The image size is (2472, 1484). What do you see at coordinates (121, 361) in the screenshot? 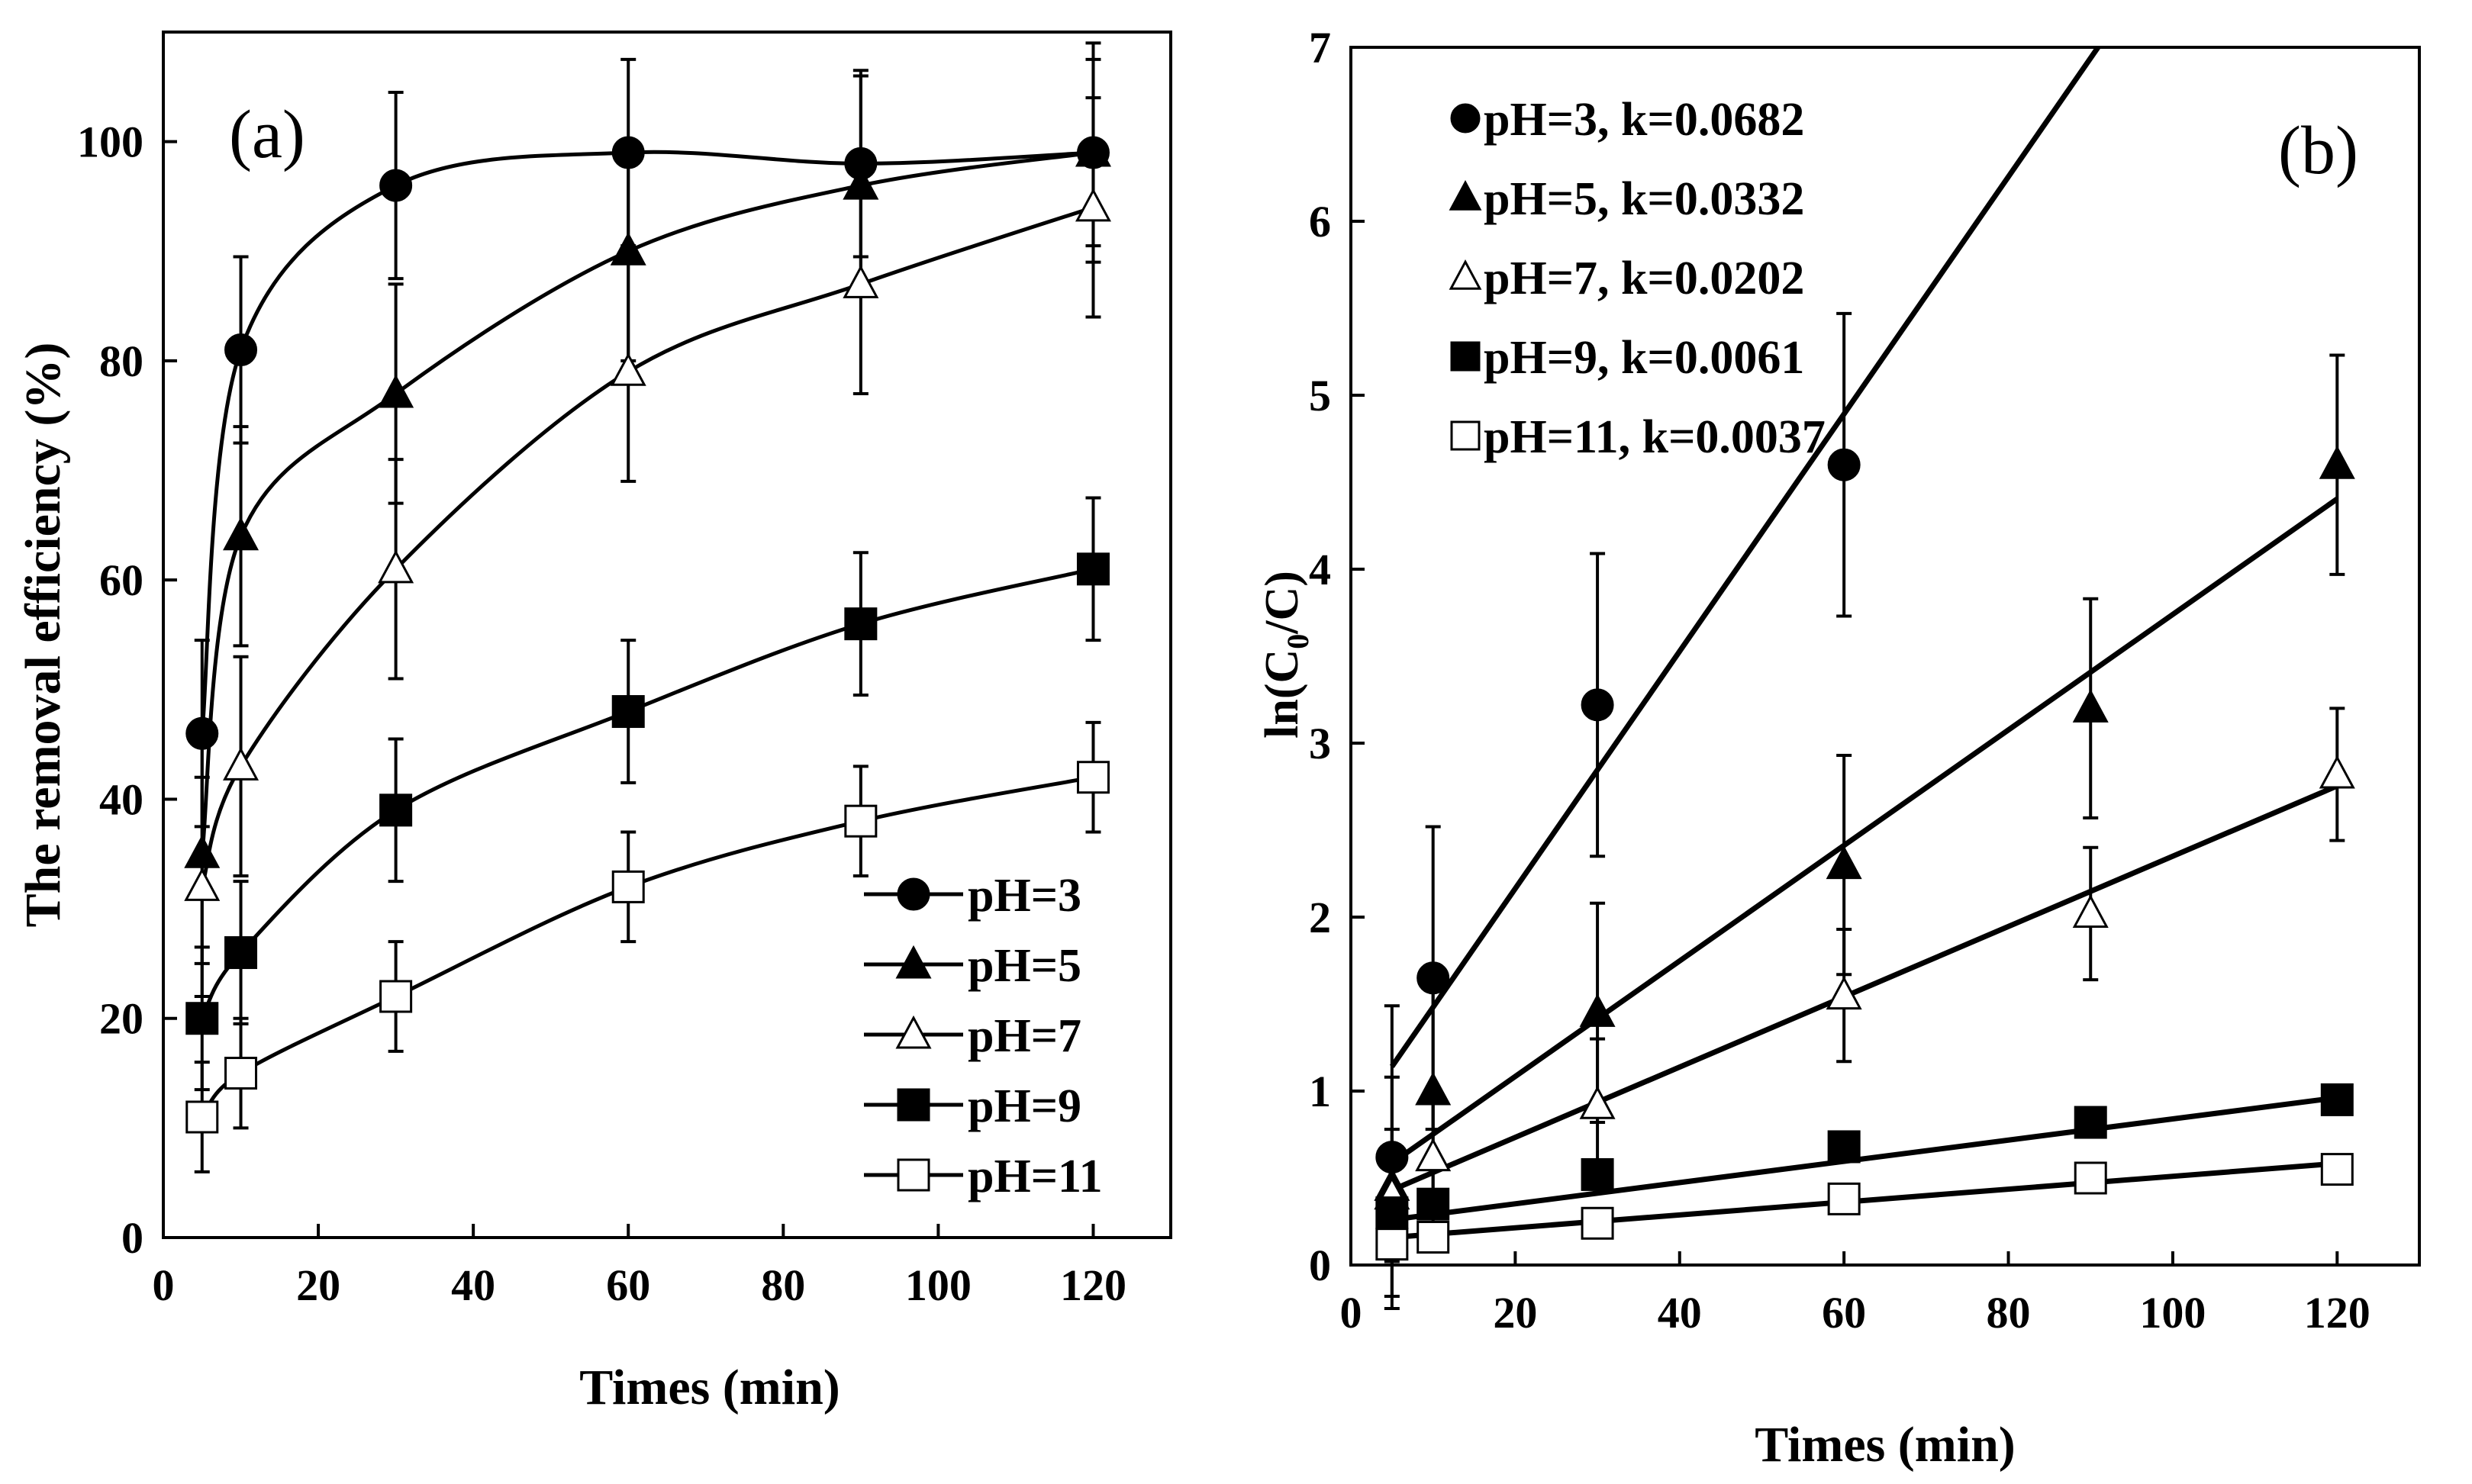
I see `y-tick-label-a: 80` at bounding box center [121, 361].